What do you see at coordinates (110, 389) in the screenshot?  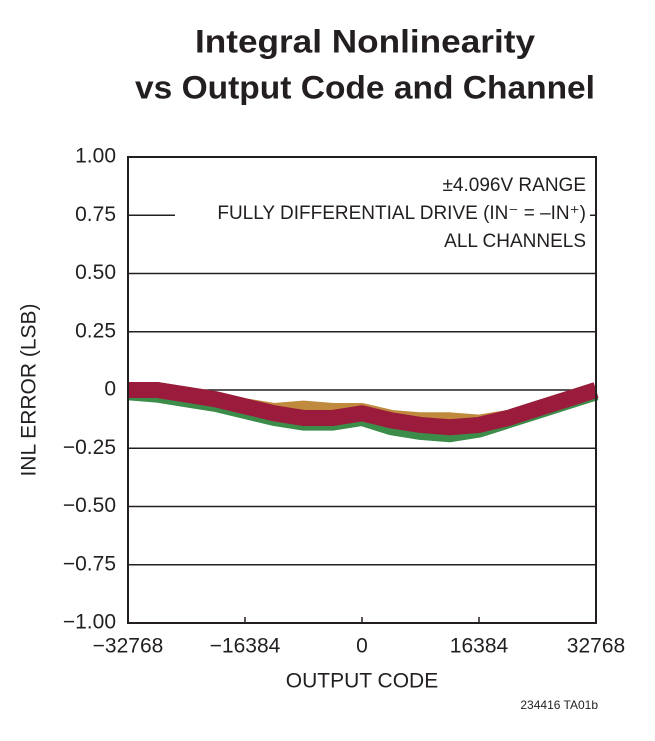 I see `y-tick-label: 0` at bounding box center [110, 389].